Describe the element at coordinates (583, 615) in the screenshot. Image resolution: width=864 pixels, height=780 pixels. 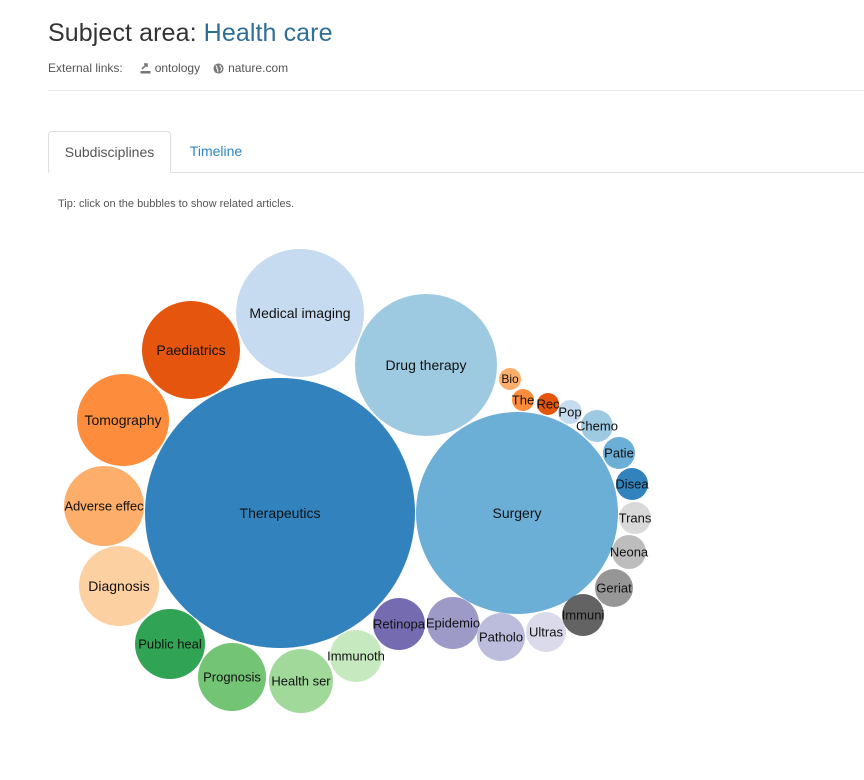
I see `bubble-immuni` at that location.